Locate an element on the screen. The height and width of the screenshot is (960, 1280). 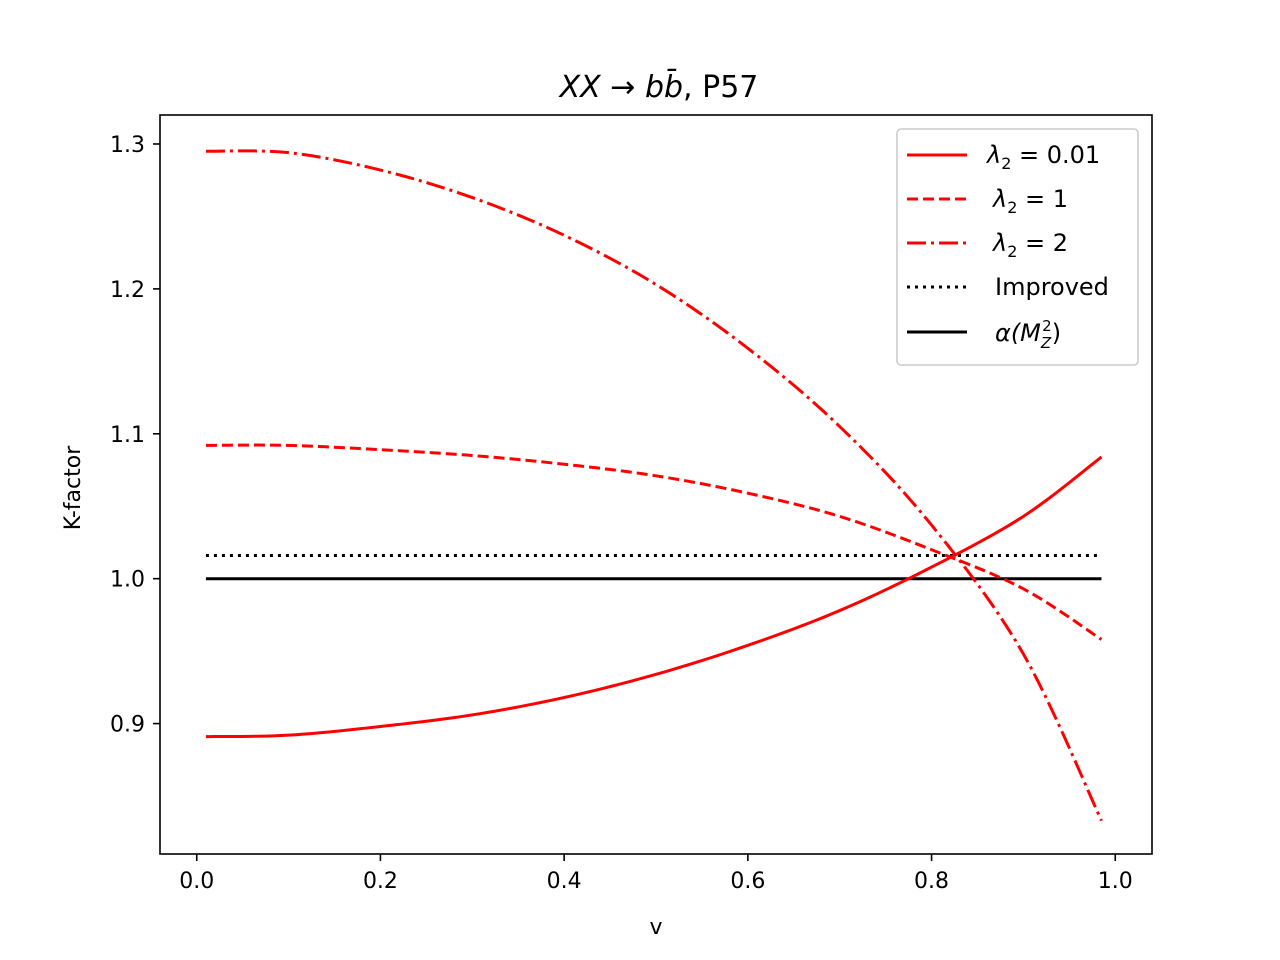
x-tick-label: 0.2 is located at coordinates (380, 881).